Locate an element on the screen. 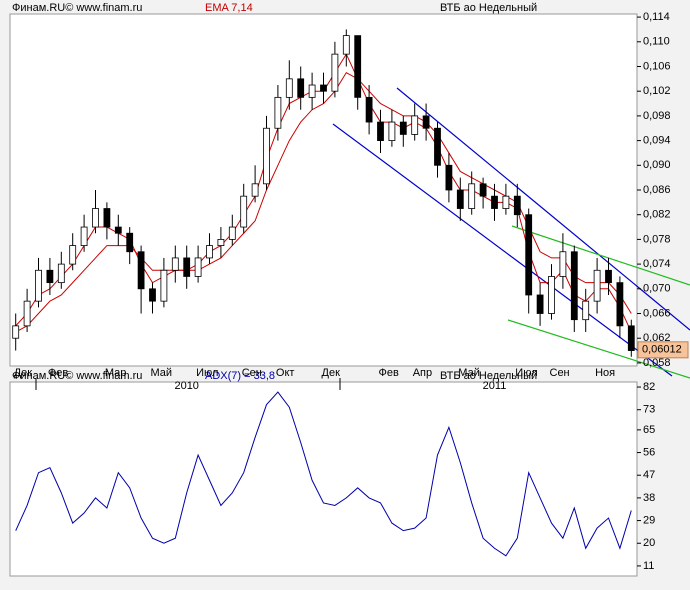 This screenshot has width=690, height=590. y-tick-label: 47 is located at coordinates (649, 475).